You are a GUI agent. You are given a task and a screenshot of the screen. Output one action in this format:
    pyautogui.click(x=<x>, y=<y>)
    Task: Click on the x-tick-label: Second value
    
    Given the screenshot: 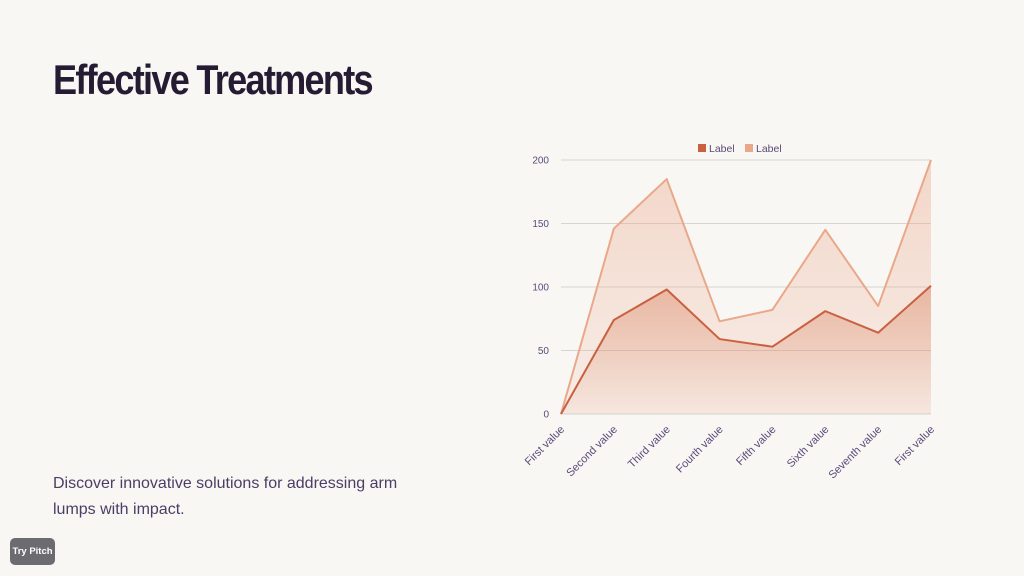 What is the action you would take?
    pyautogui.click(x=592, y=452)
    